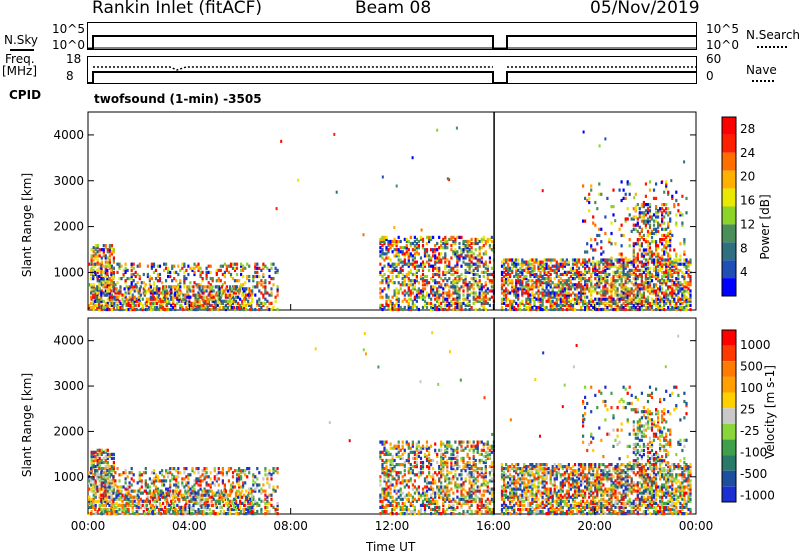 This screenshot has width=800, height=554. Describe the element at coordinates (714, 59) in the screenshot. I see `nave-tick-top: 60` at that location.